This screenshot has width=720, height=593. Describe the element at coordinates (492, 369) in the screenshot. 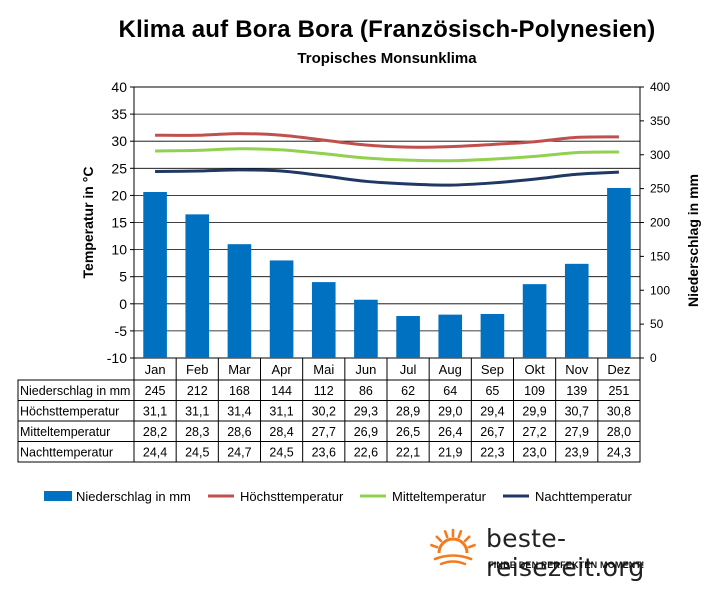

I see `x-tick-label: Sep` at that location.